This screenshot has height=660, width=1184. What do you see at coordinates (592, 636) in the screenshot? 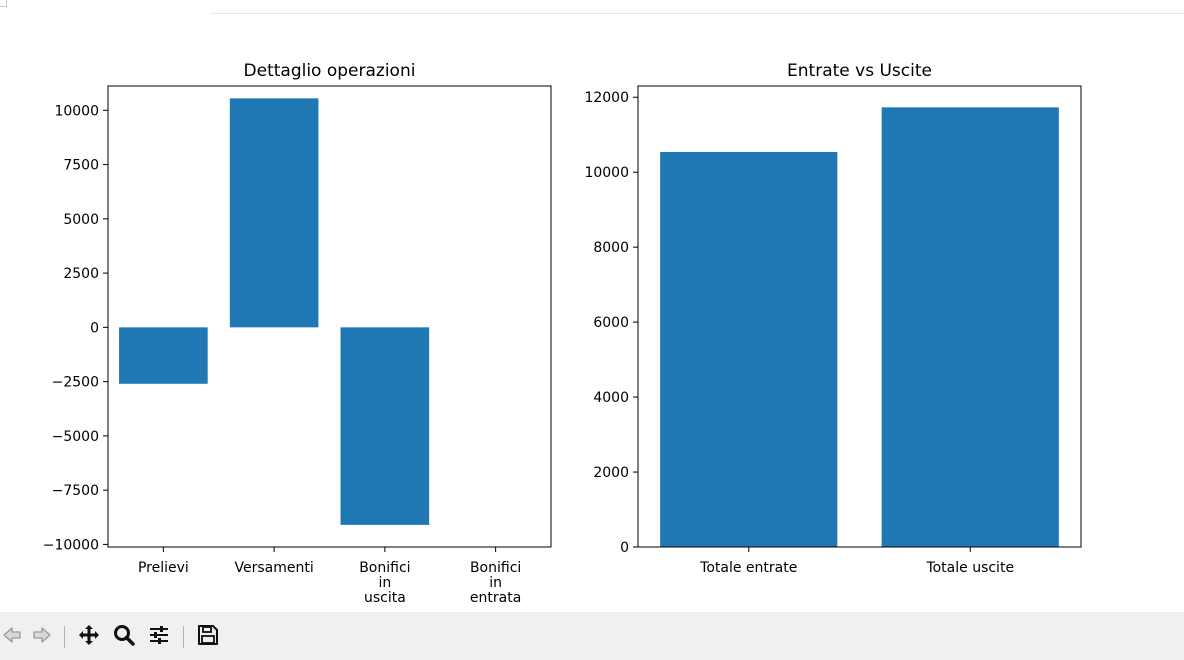
I see `navigation-toolbar` at bounding box center [592, 636].